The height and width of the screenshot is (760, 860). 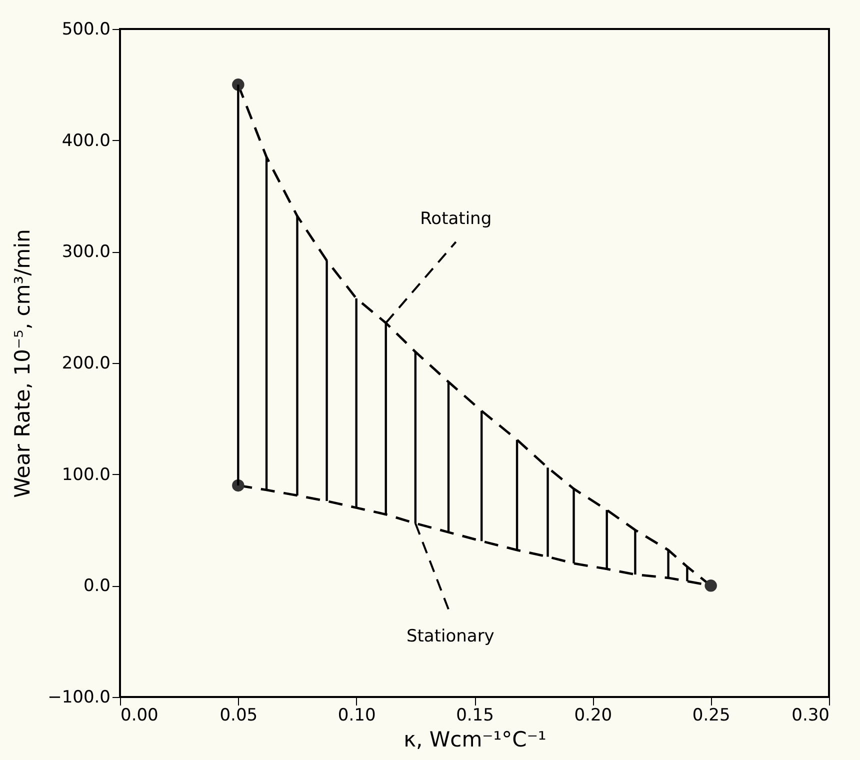 What do you see at coordinates (593, 716) in the screenshot?
I see `x-tick-label: 0.20` at bounding box center [593, 716].